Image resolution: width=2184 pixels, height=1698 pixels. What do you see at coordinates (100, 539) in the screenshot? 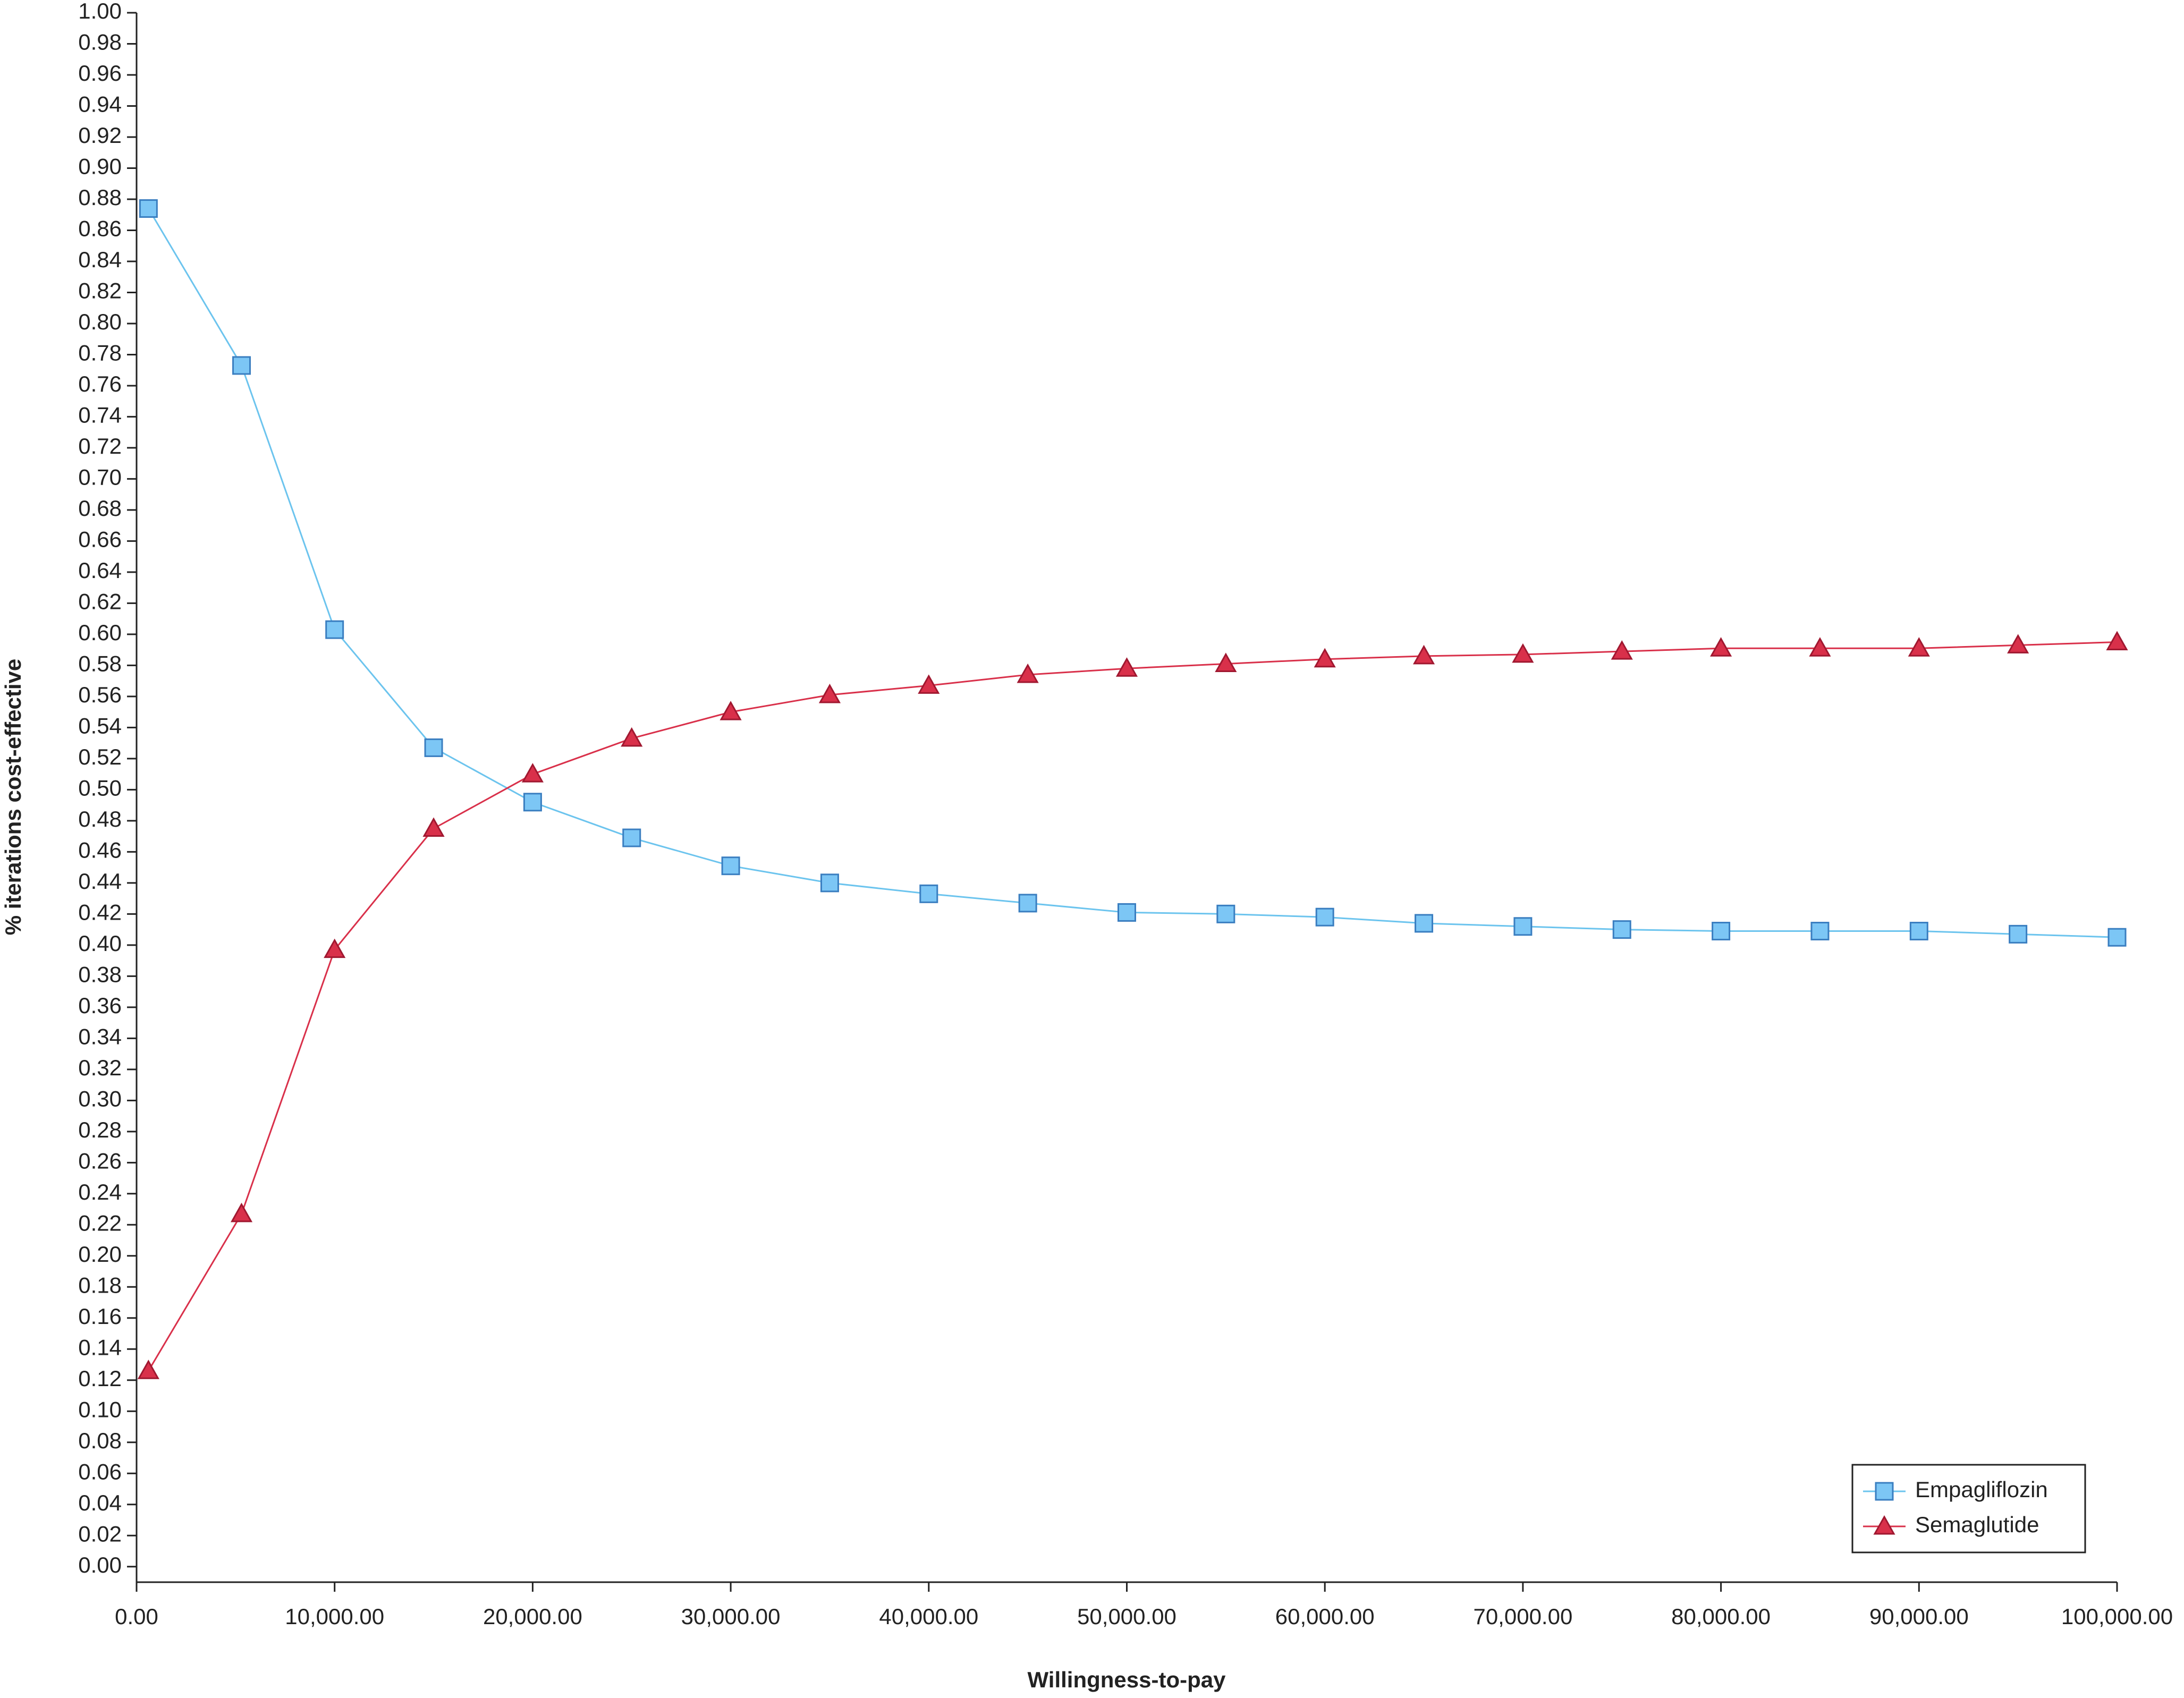
I see `y-tick-label: 0.66` at bounding box center [100, 539].